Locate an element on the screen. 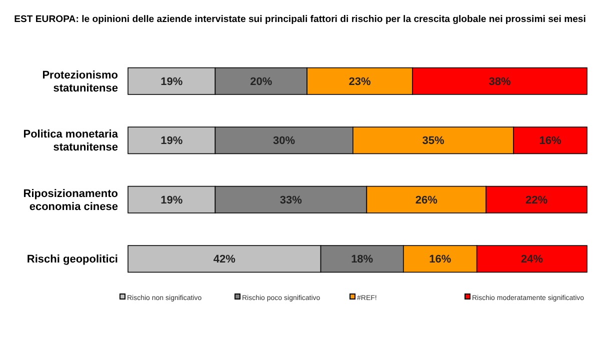 This screenshot has width=600, height=360. data-label: 18% is located at coordinates (362, 260).